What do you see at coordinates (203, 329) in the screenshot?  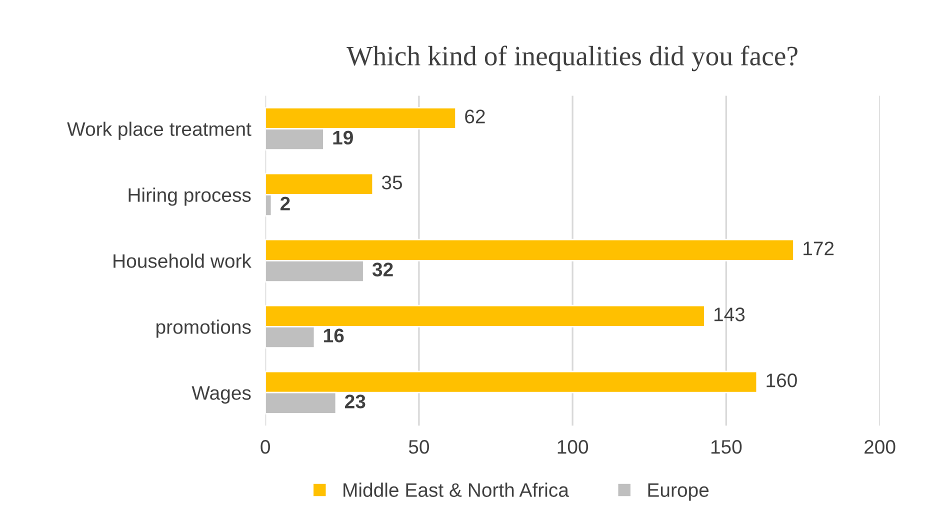 I see `y-tick-label: promotions` at bounding box center [203, 329].